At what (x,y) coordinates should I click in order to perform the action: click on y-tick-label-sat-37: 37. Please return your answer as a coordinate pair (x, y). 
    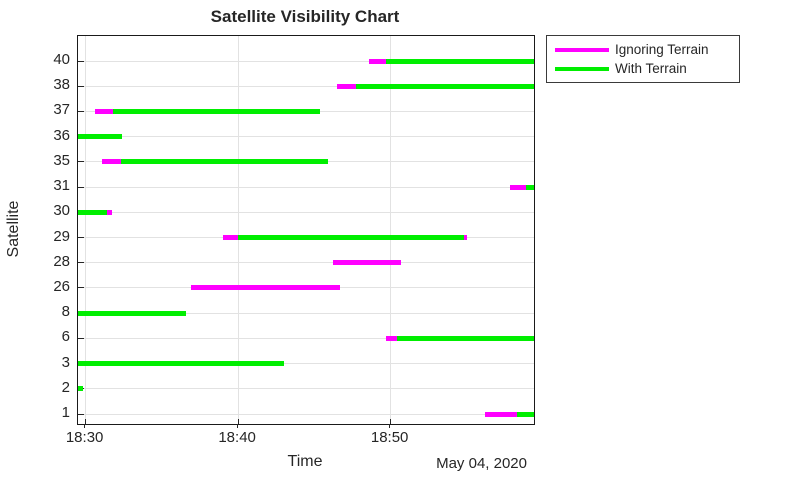
    Looking at the image, I should click on (61, 110).